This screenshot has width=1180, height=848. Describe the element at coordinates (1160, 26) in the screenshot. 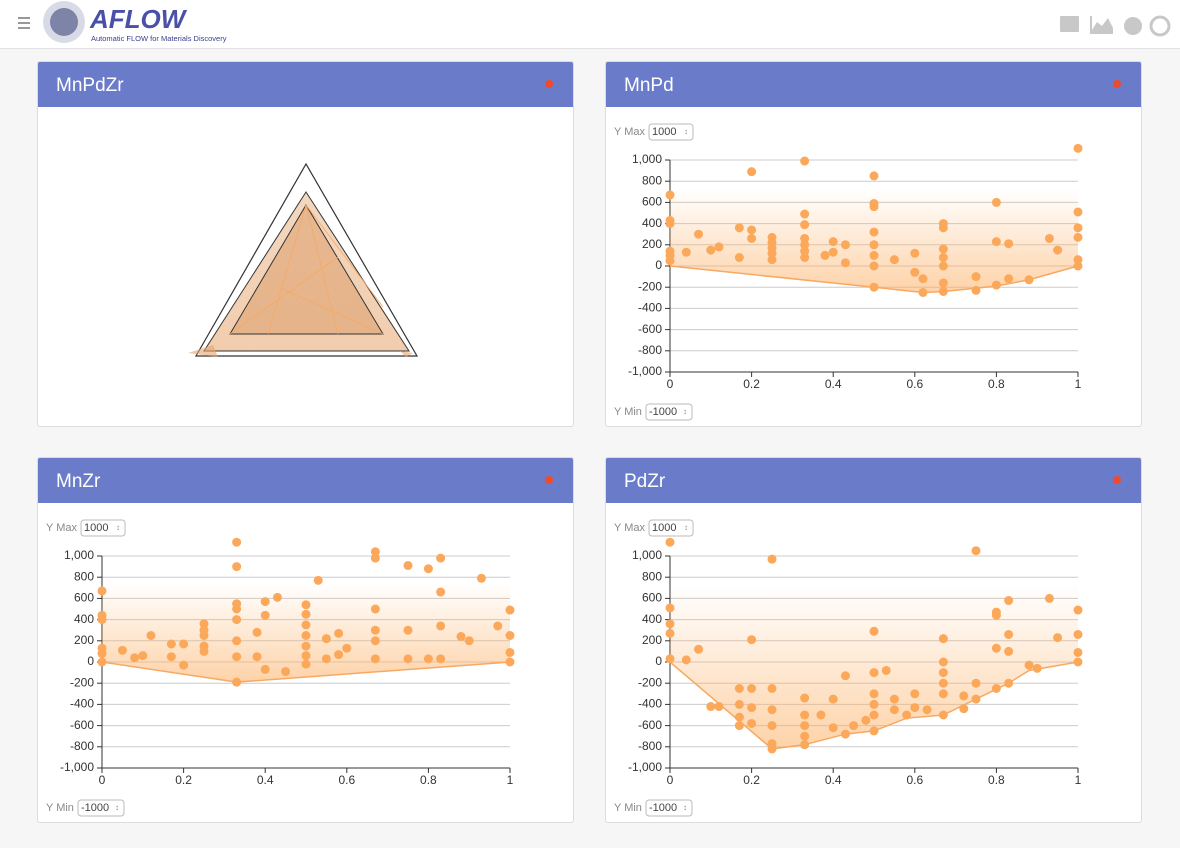

I see `history-icon` at that location.